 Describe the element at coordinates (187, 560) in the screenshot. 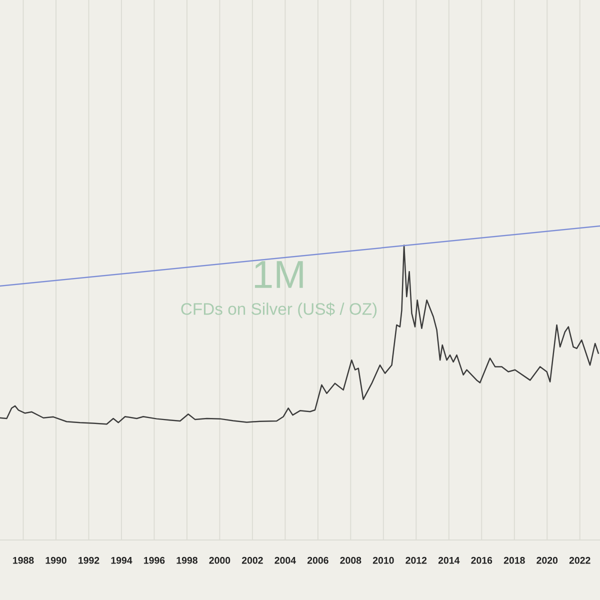

I see `x-tick-label: 1998` at that location.